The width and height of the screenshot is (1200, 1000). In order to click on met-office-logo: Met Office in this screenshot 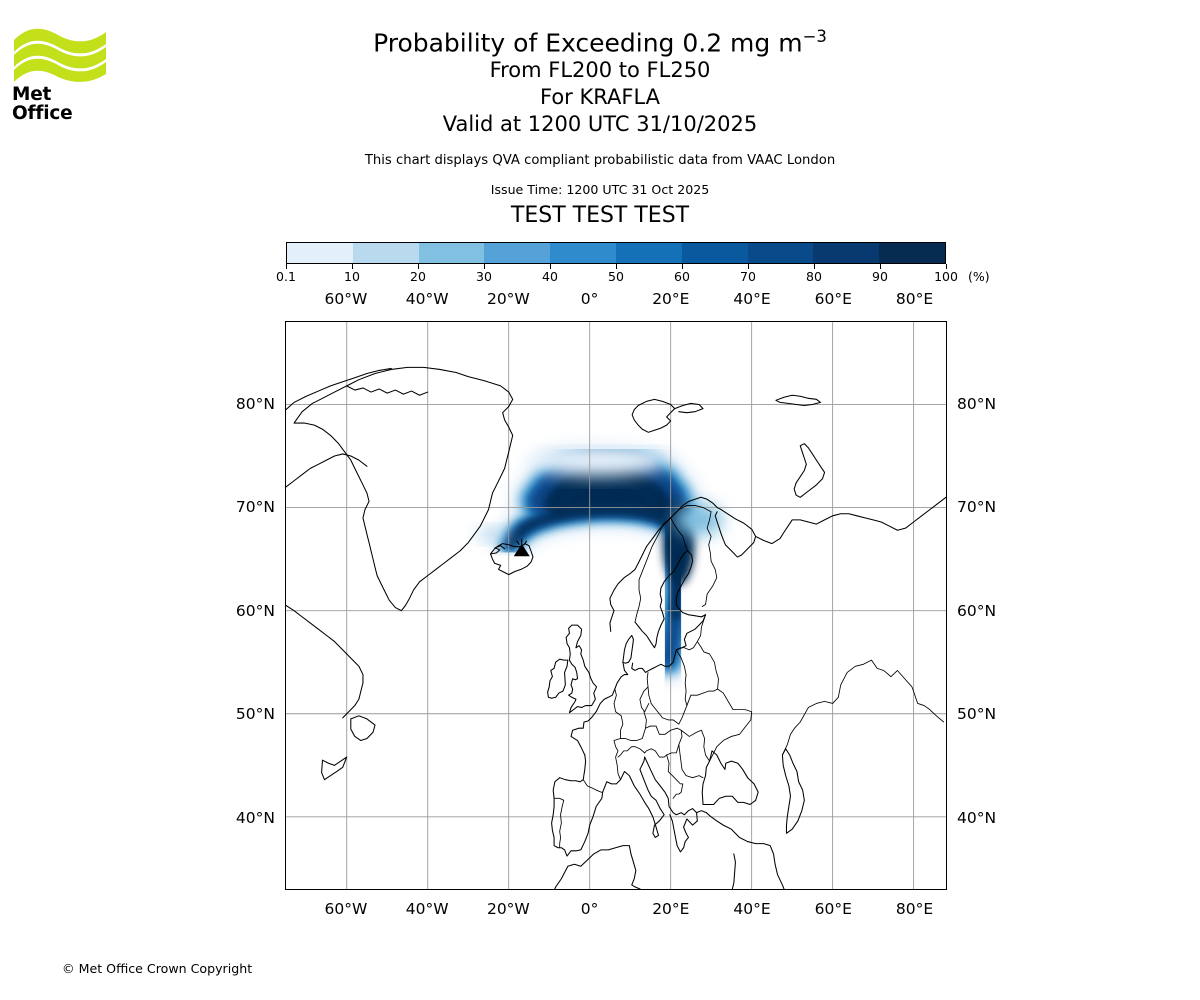, I will do `click(60, 72)`.